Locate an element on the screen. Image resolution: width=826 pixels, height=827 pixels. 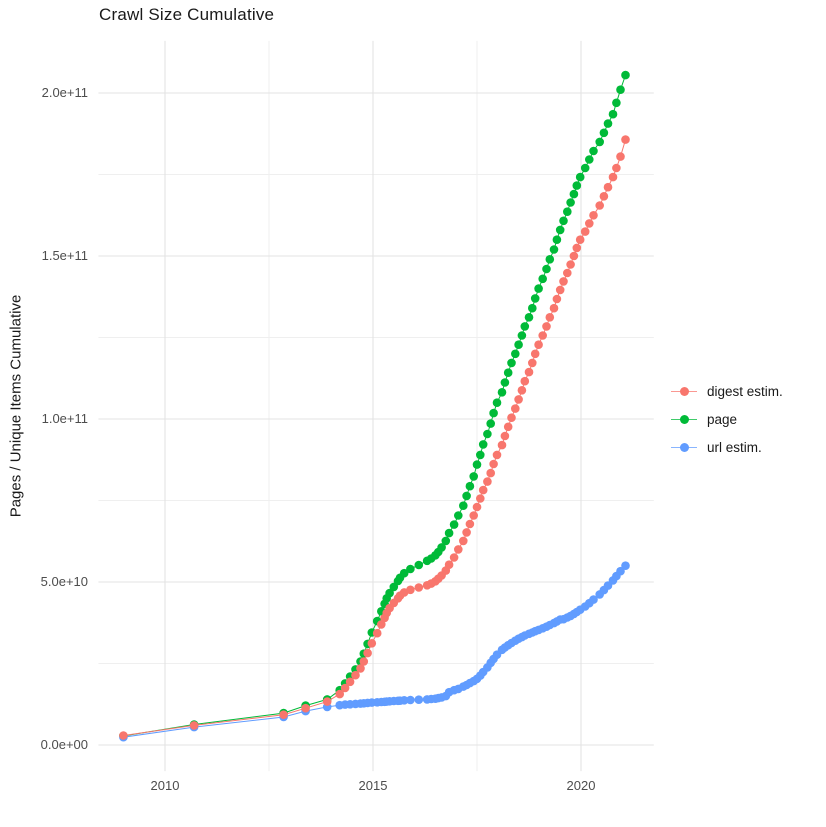
series-url-estim- is located at coordinates (374, 651).